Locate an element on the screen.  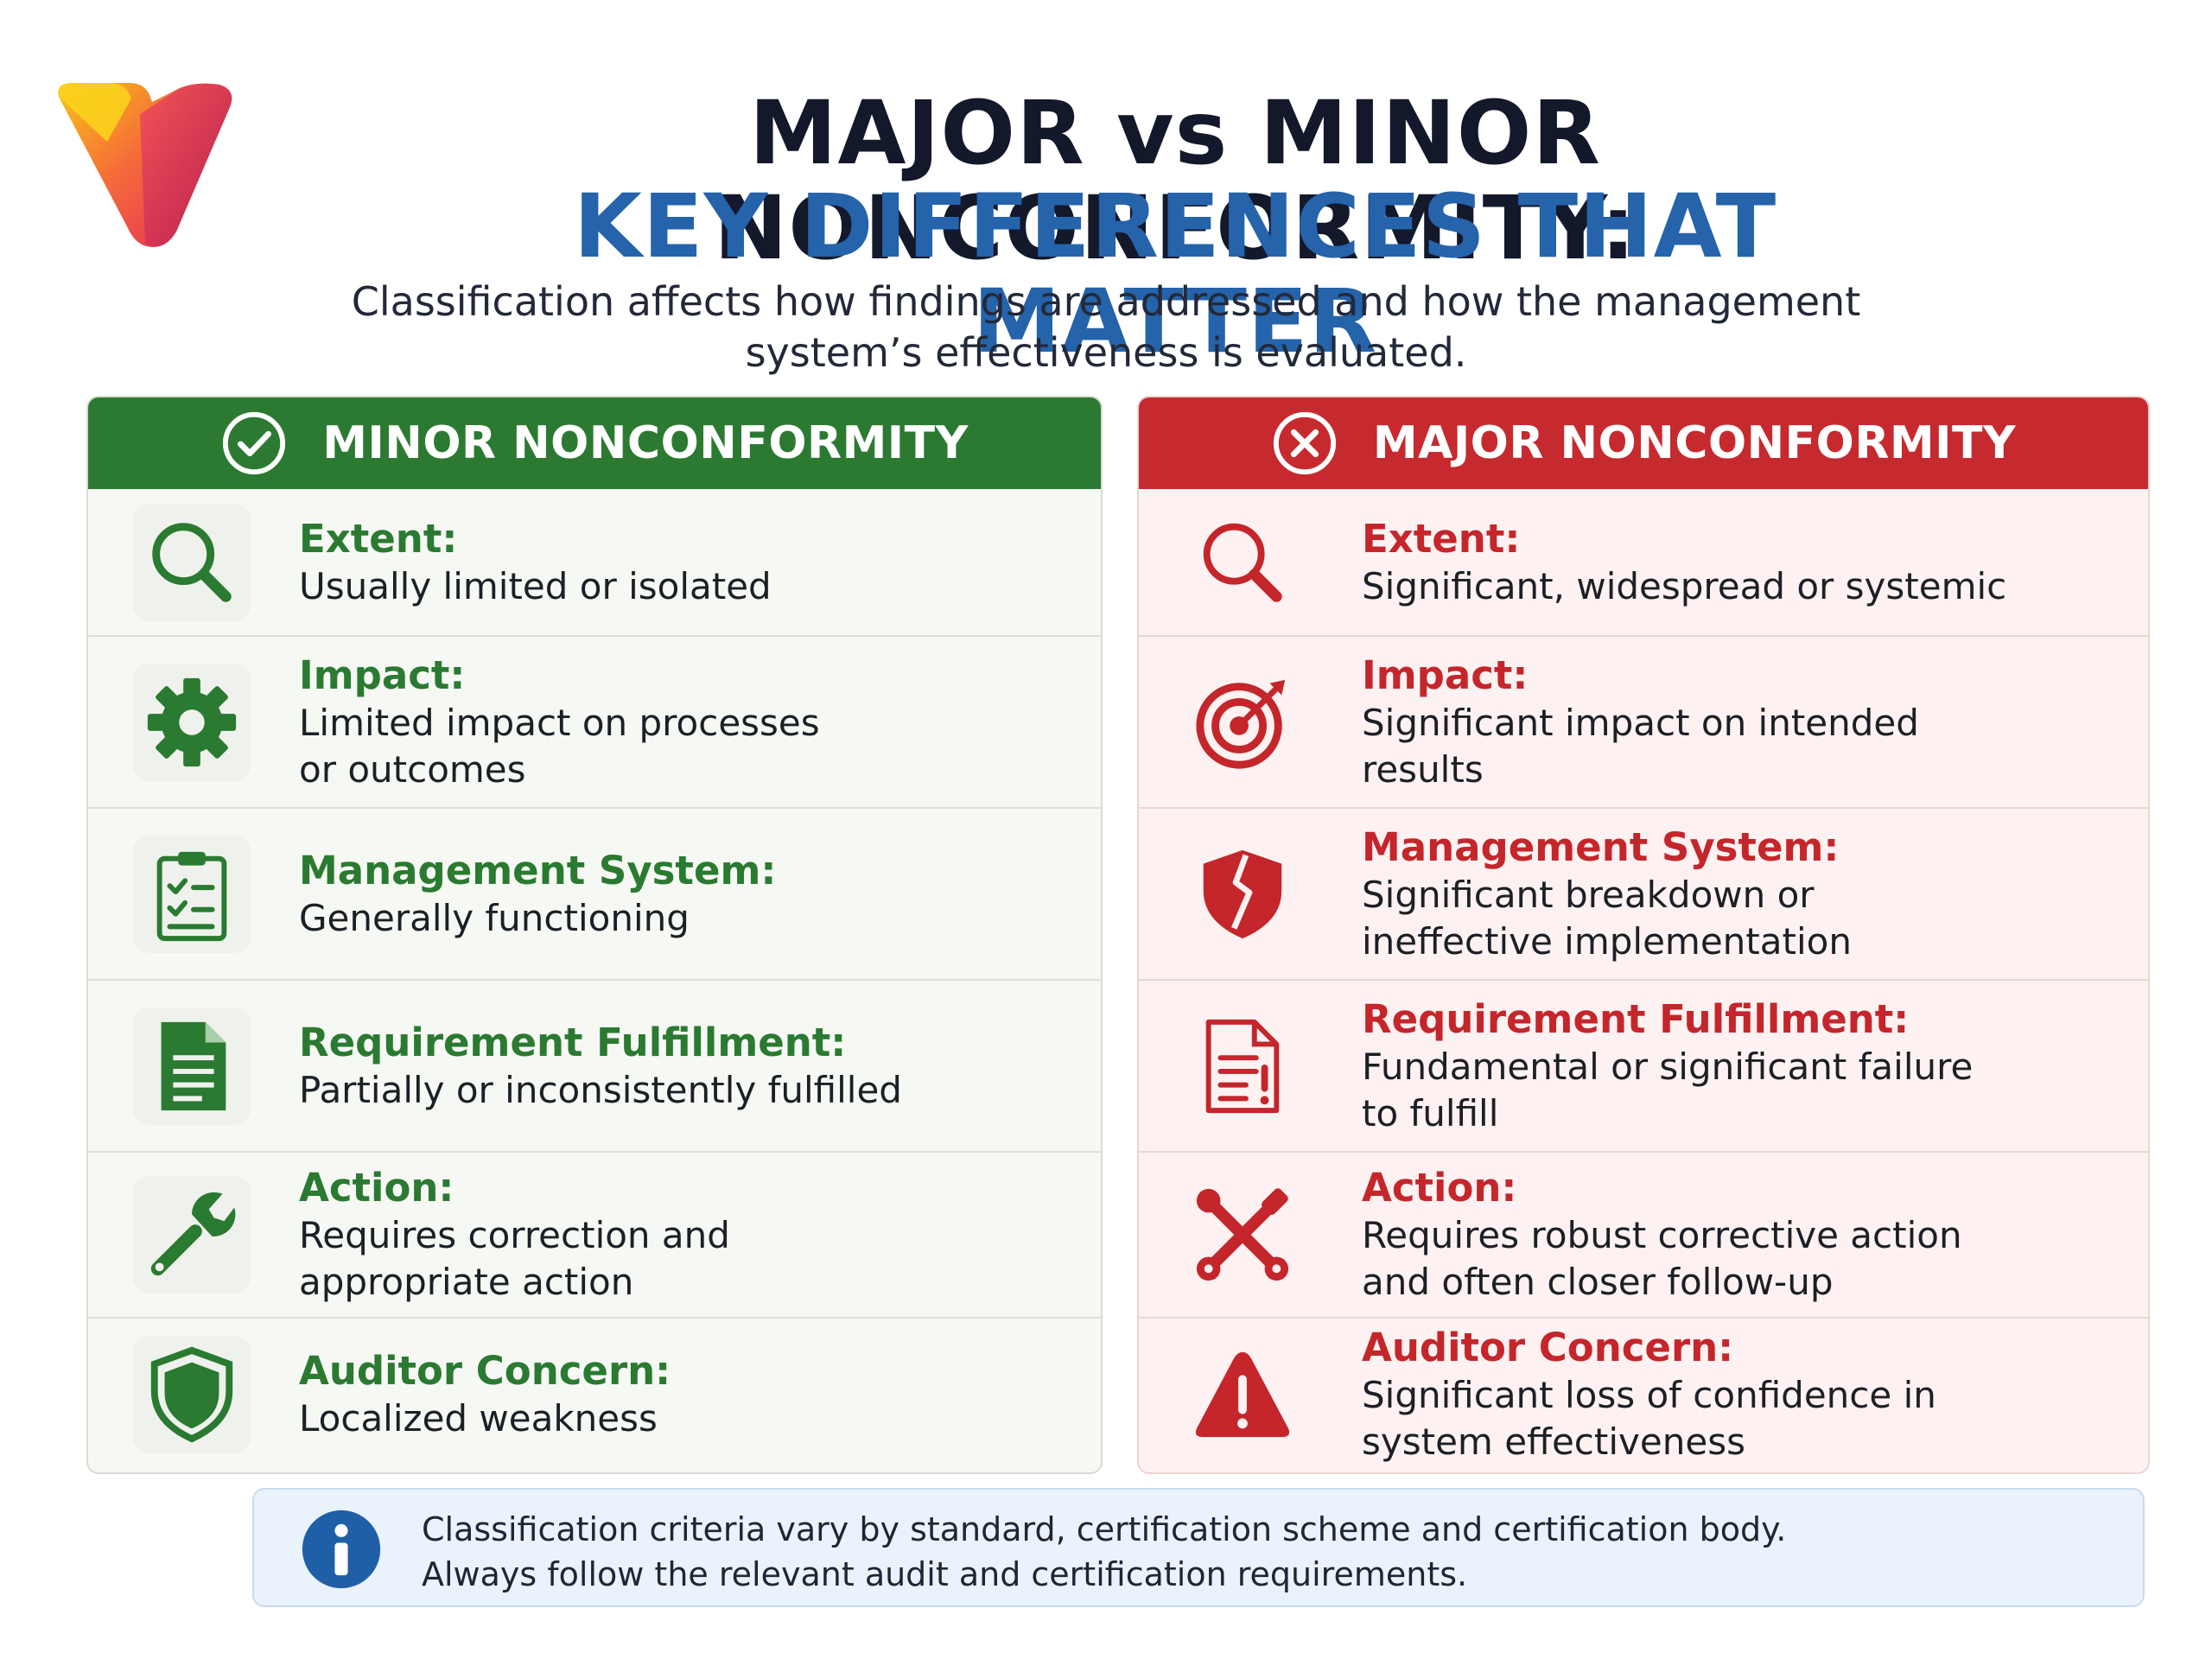
document-alert-icon is located at coordinates (1242, 1066).